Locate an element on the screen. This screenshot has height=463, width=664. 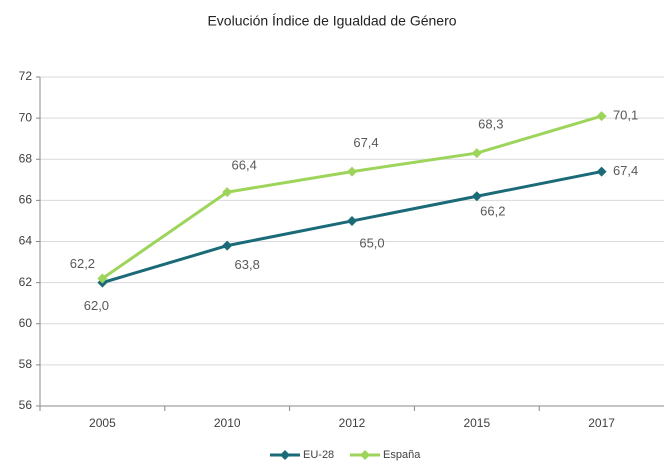
x-tick-label: 2005 is located at coordinates (102, 423).